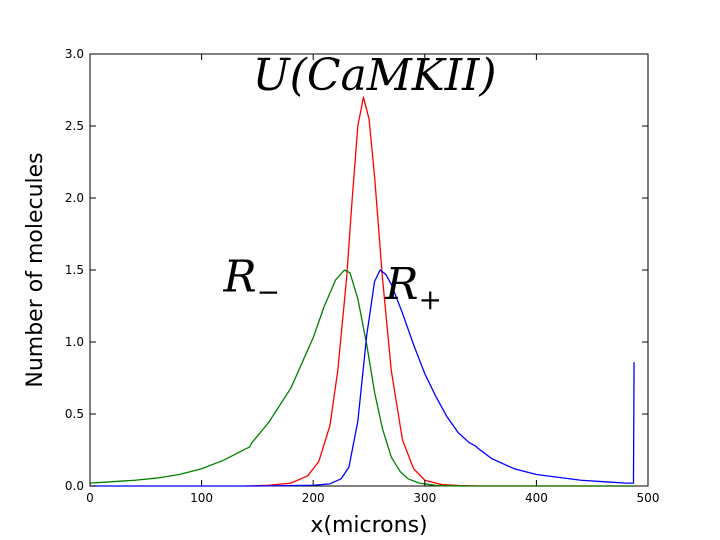 The image size is (720, 540). Describe the element at coordinates (74, 270) in the screenshot. I see `y-tick-label: 1.5` at that location.